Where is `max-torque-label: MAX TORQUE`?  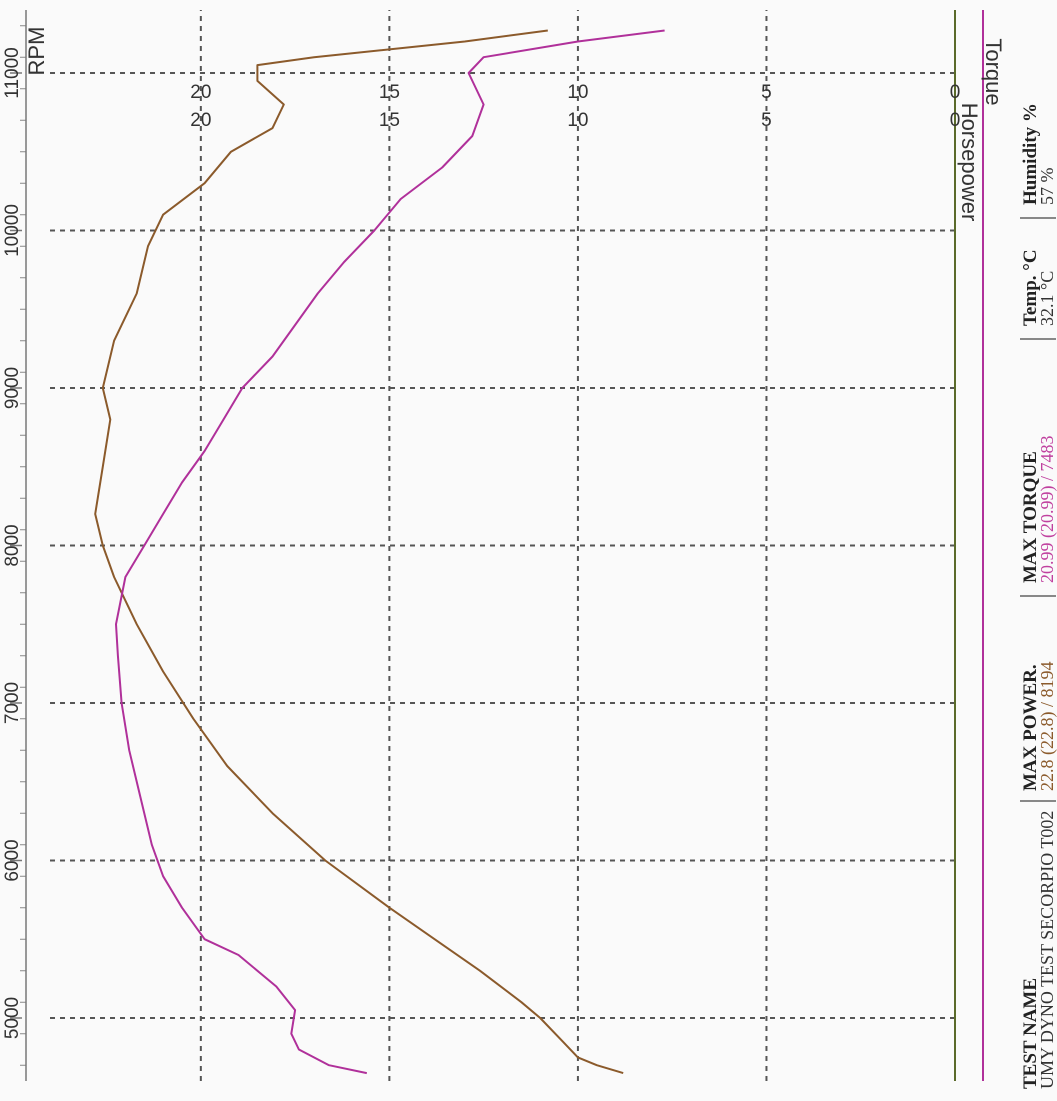 max-torque-label: MAX TORQUE is located at coordinates (1030, 517).